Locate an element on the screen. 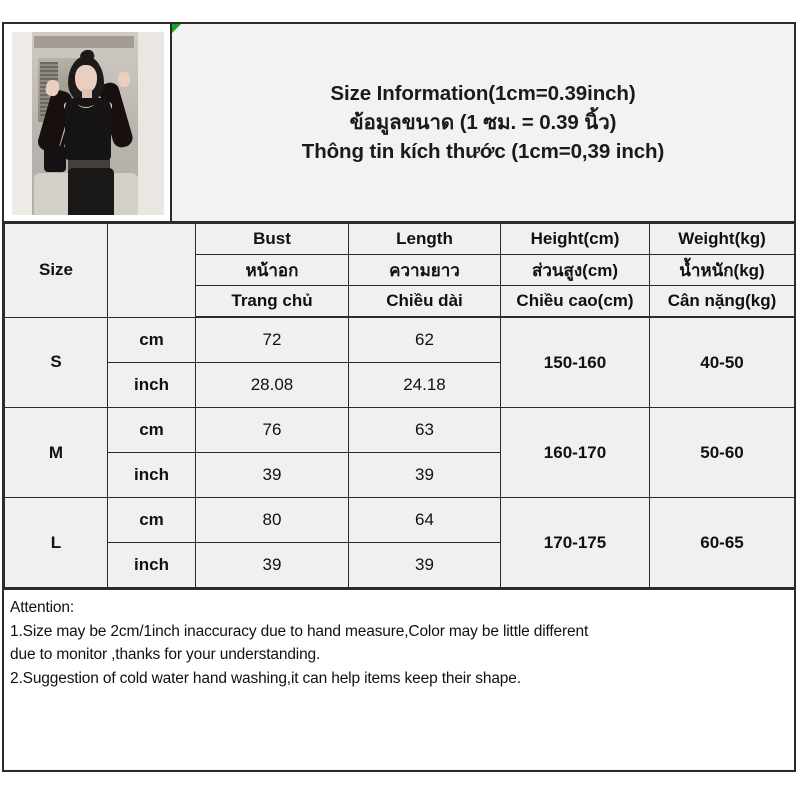  unit-inch-s: inch is located at coordinates (151, 385).